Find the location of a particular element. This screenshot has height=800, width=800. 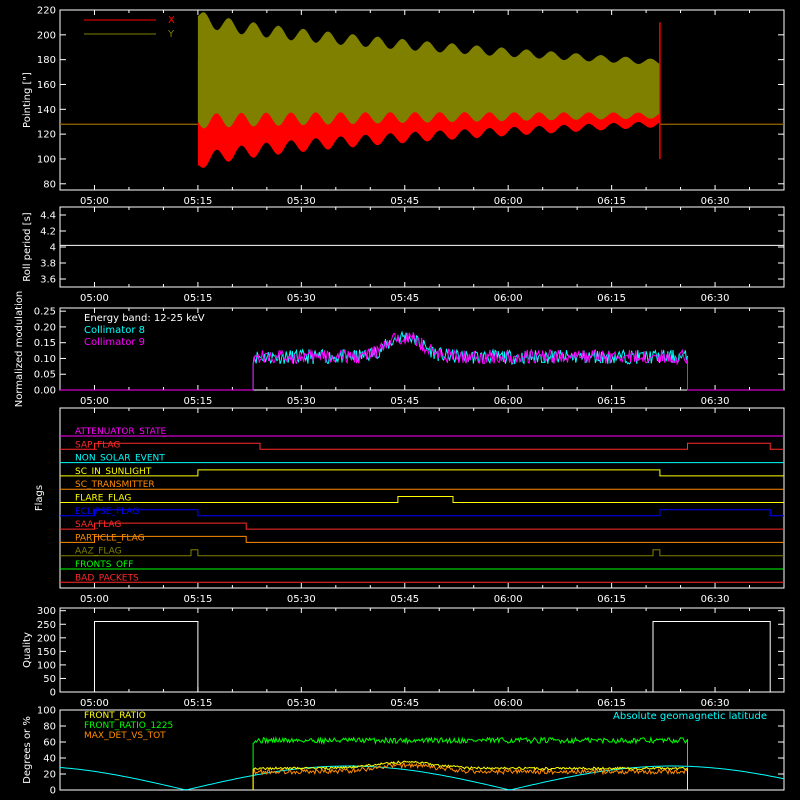

flag-label-attenuator-state: ATTENUATOR_STATE is located at coordinates (121, 432).